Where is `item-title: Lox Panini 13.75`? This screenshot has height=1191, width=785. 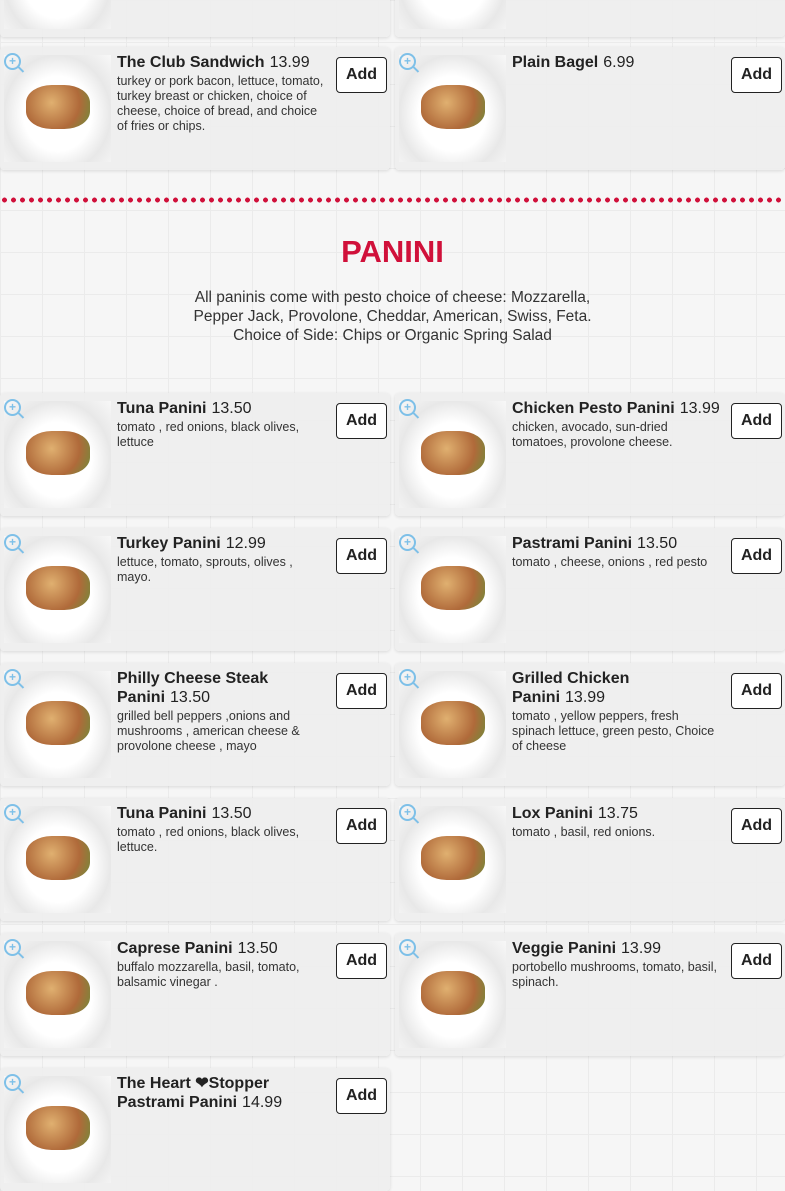 item-title: Lox Panini 13.75 is located at coordinates (617, 813).